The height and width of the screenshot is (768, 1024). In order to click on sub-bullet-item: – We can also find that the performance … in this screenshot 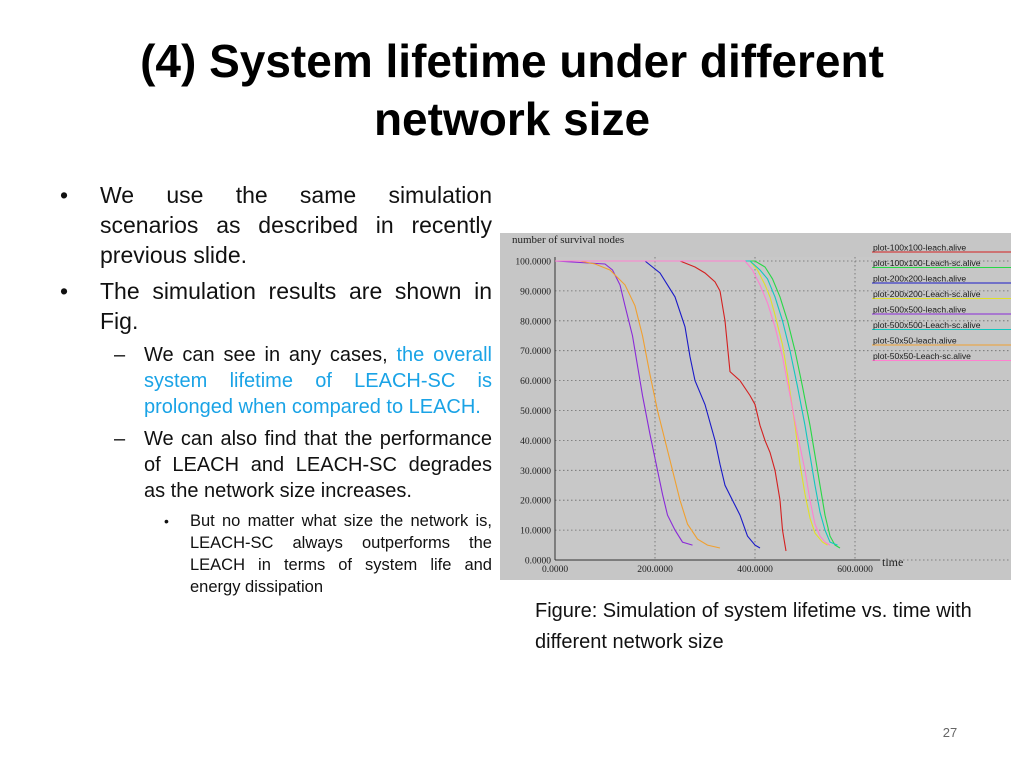, I will do `click(298, 465)`.